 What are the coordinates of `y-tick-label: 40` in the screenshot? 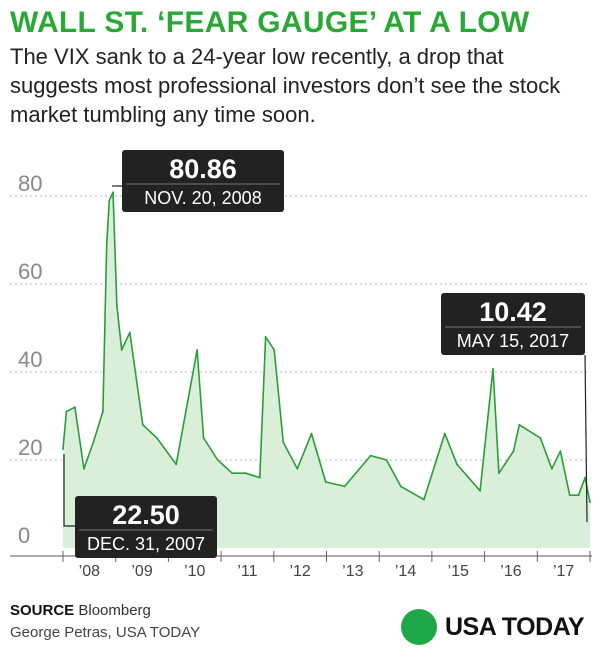 It's located at (30, 359).